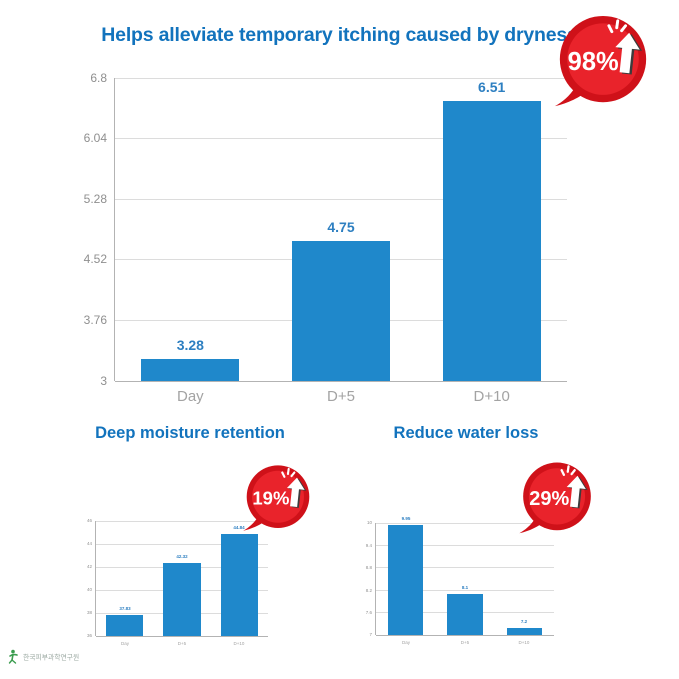  Describe the element at coordinates (593, 62) in the screenshot. I see `badge-percent-text: 98%` at that location.